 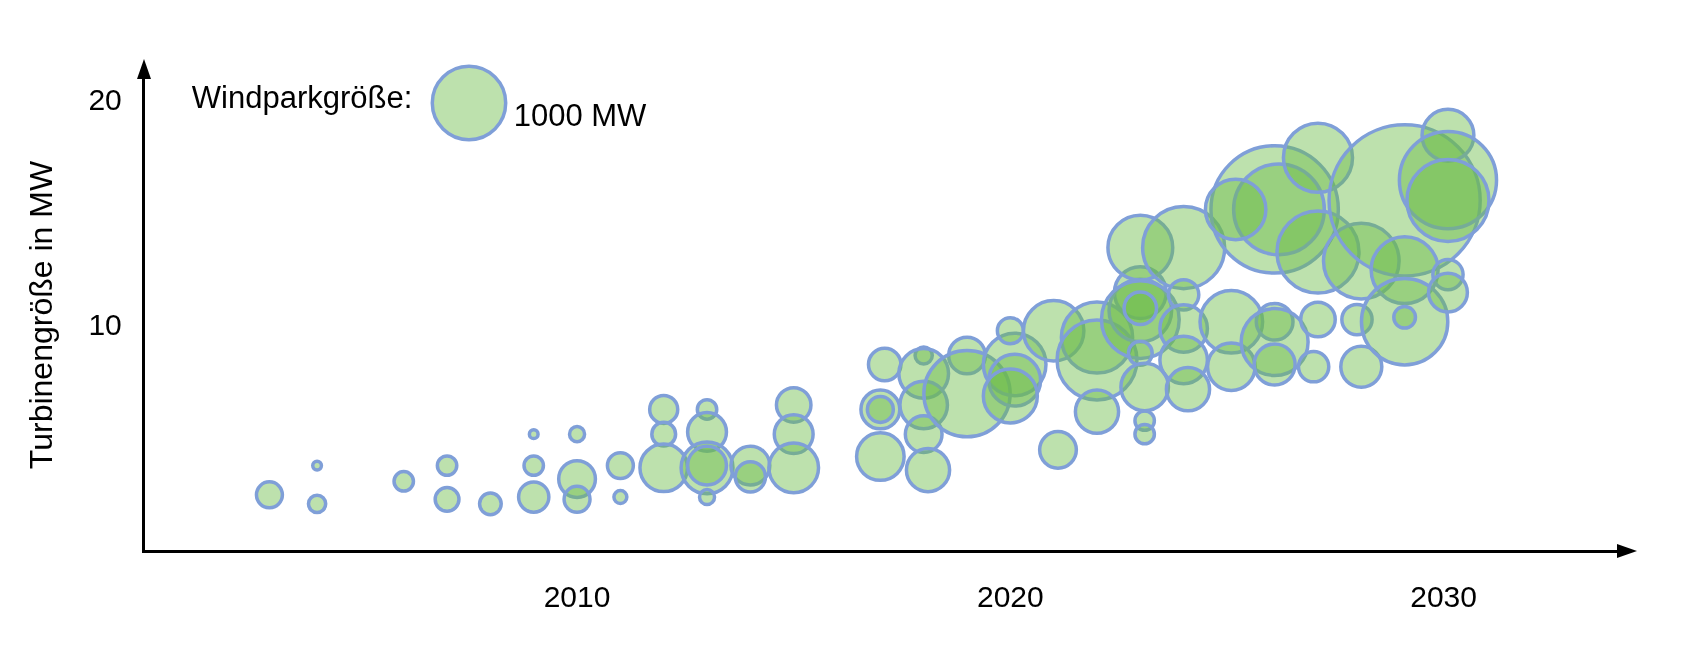 I want to click on x-tick-label: 2010, so click(x=577, y=597).